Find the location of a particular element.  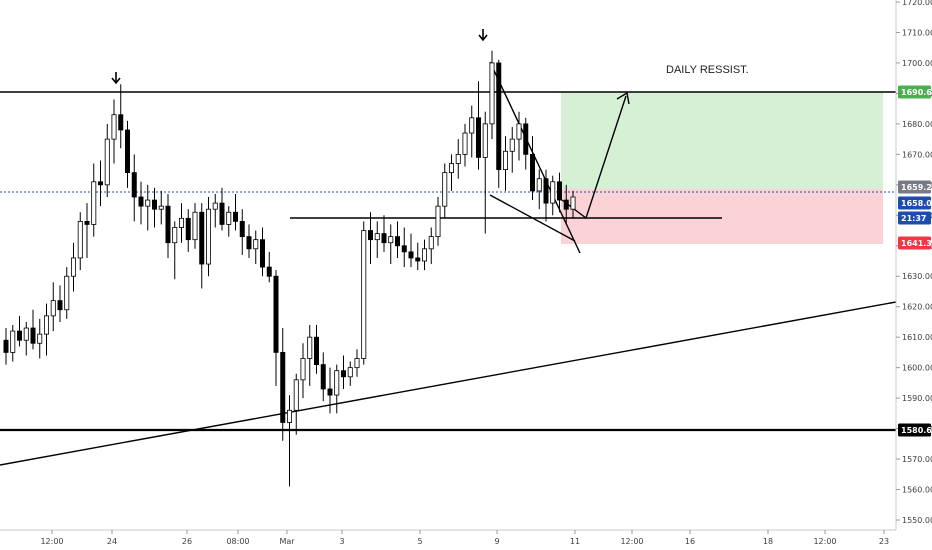

svg-text: 1690.63 is located at coordinates (916, 92).